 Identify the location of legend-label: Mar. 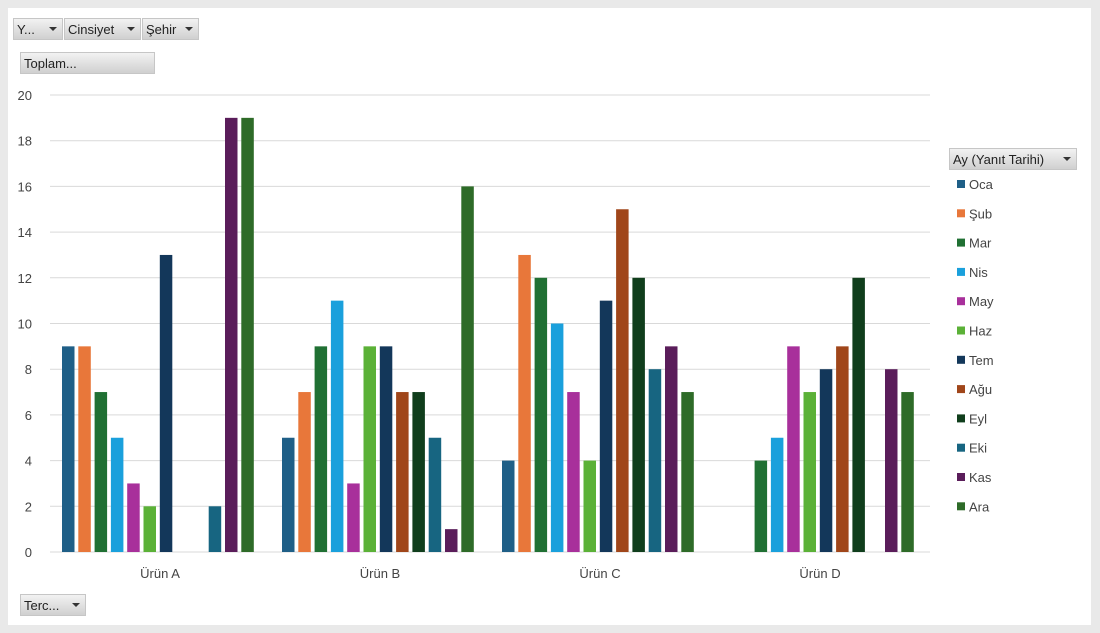
(980, 243).